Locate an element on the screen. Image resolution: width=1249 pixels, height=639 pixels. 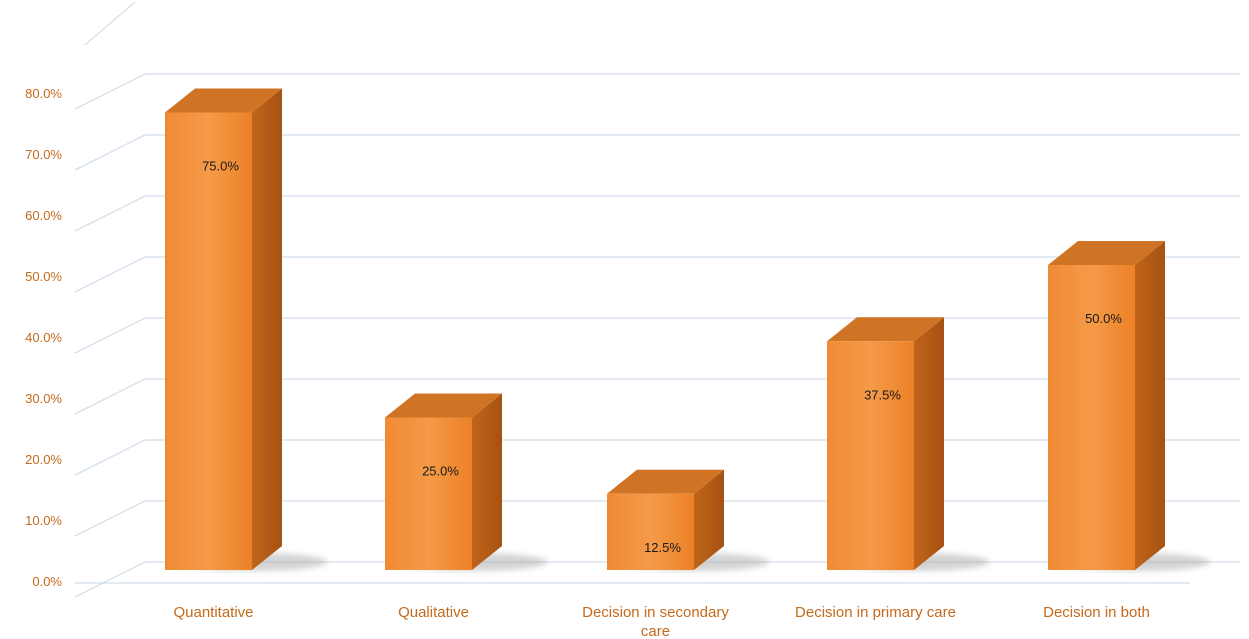
data-label: 25.0% is located at coordinates (440, 471).